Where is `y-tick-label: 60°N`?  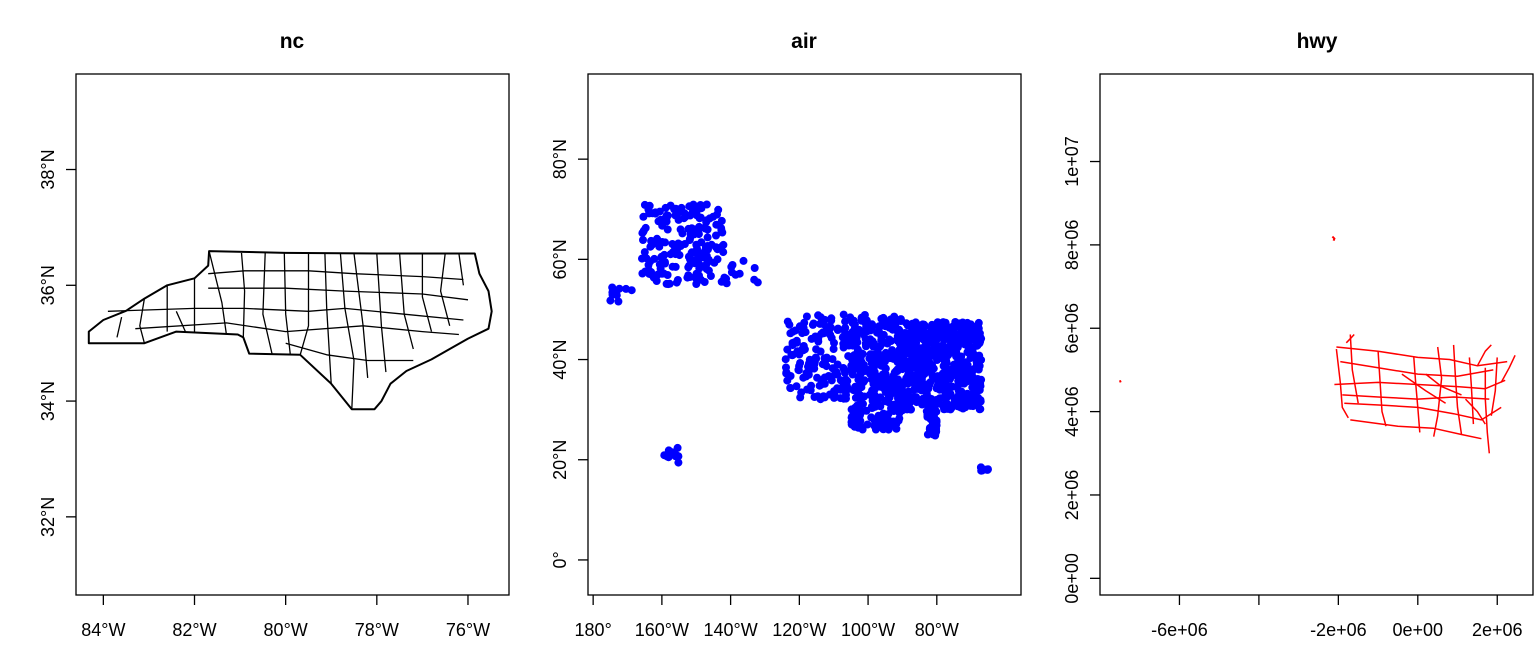 y-tick-label: 60°N is located at coordinates (560, 259).